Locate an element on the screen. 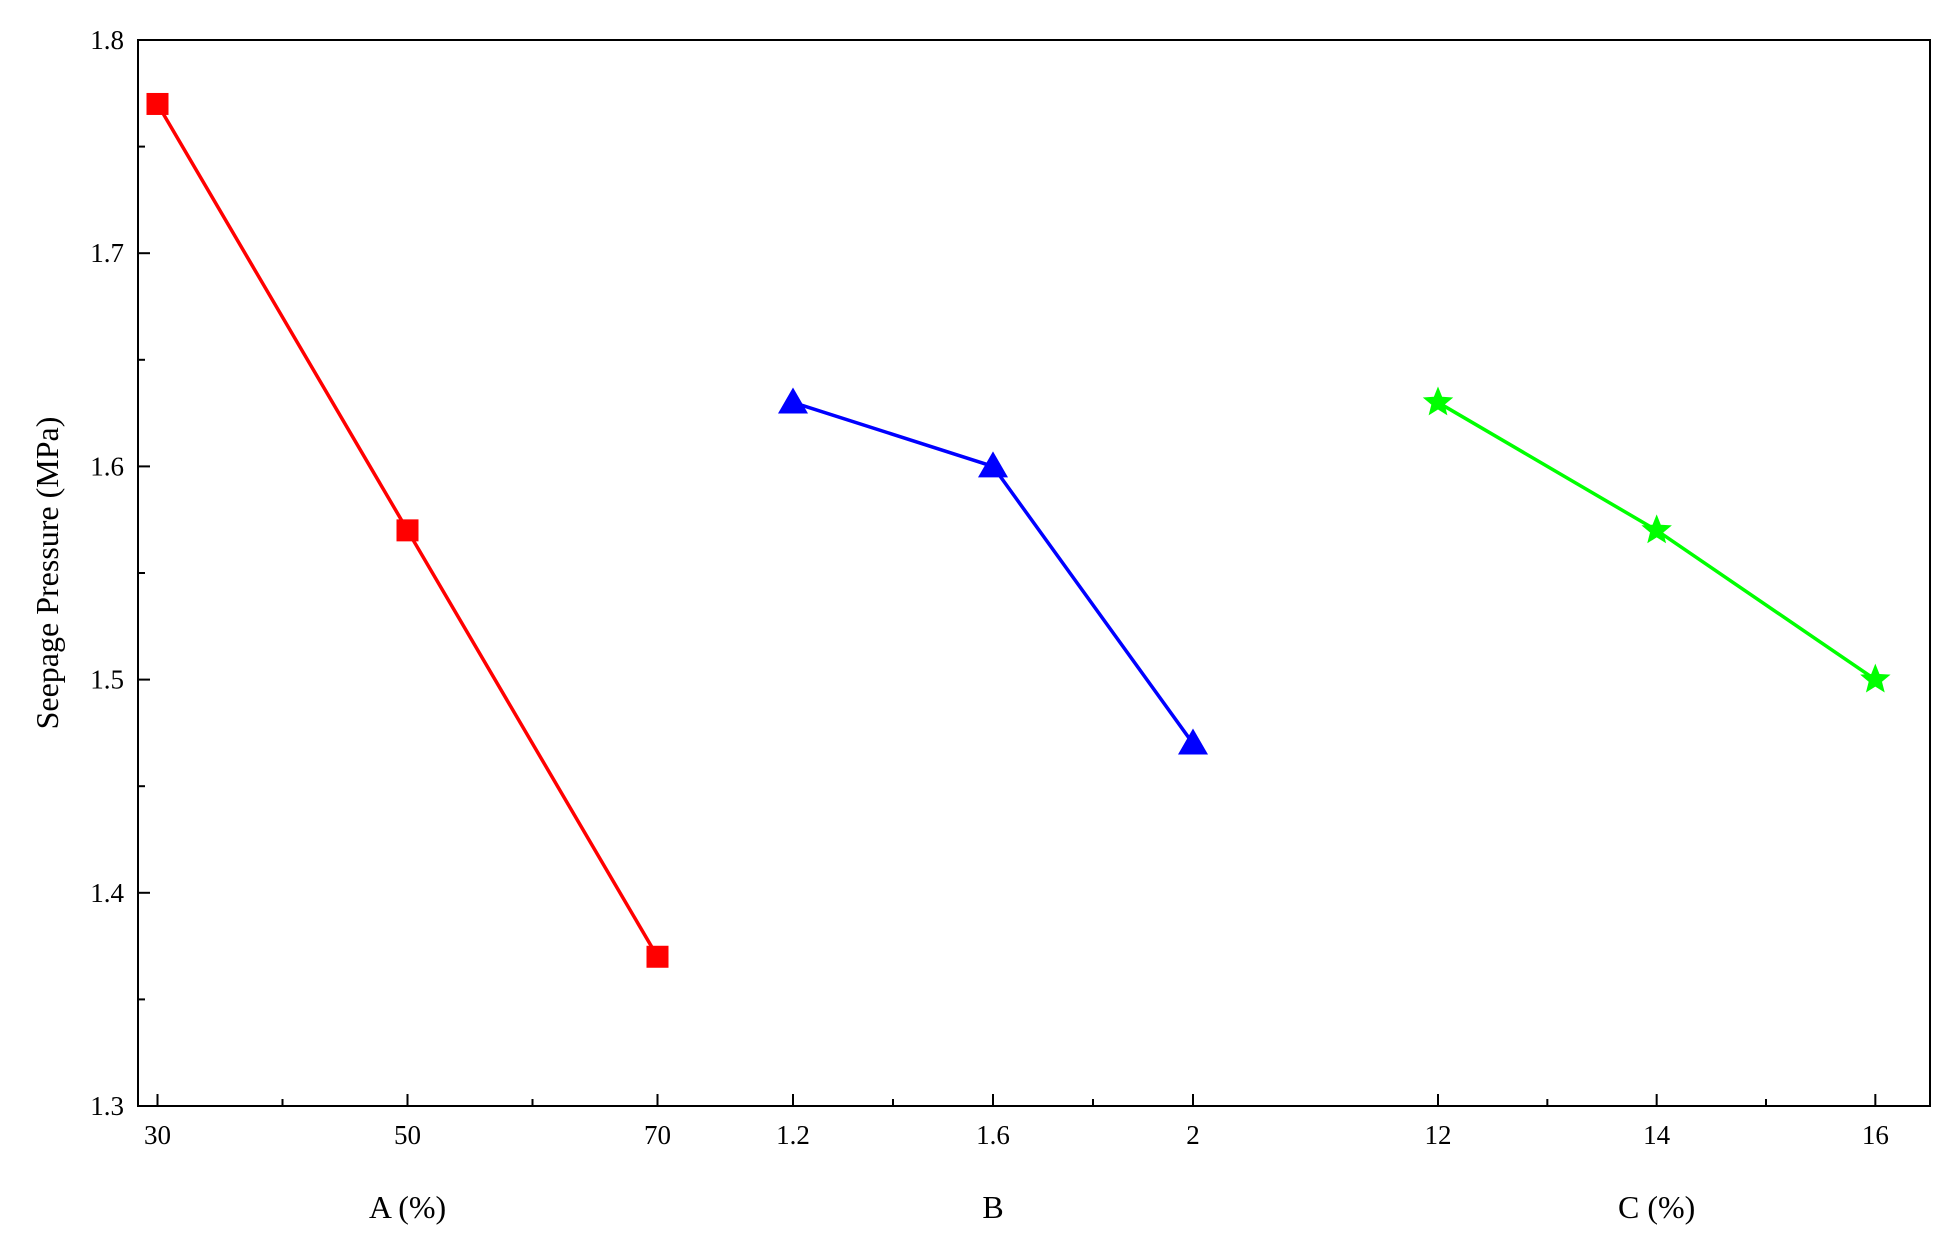 The image size is (1958, 1244). x-tick-label: 1.2 is located at coordinates (793, 1135).